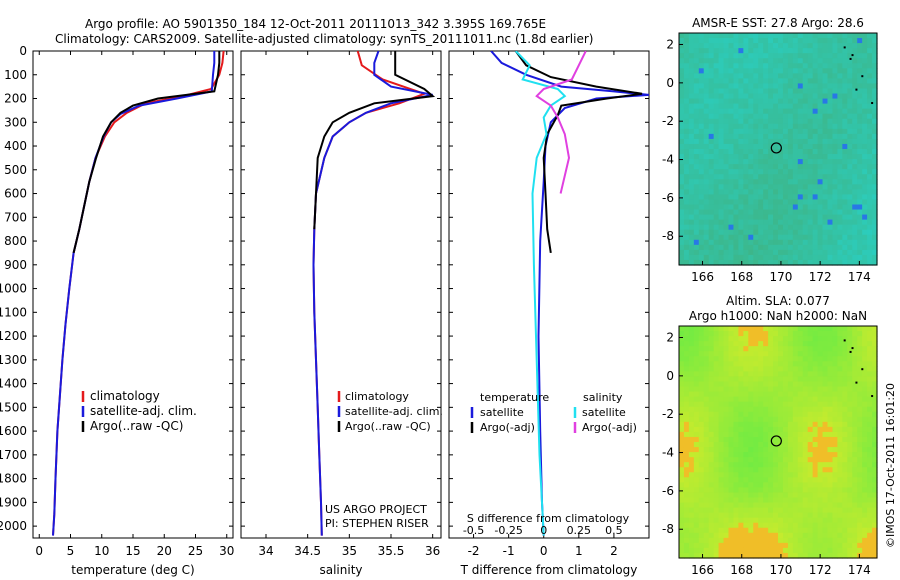 The height and width of the screenshot is (580, 900). What do you see at coordinates (15, 265) in the screenshot?
I see `depth-tick-label: 900` at bounding box center [15, 265].